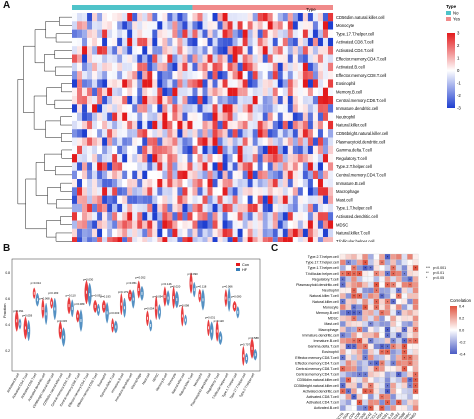 The image size is (474, 419). I want to click on corr-col-label: MYD88, so click(400, 415).